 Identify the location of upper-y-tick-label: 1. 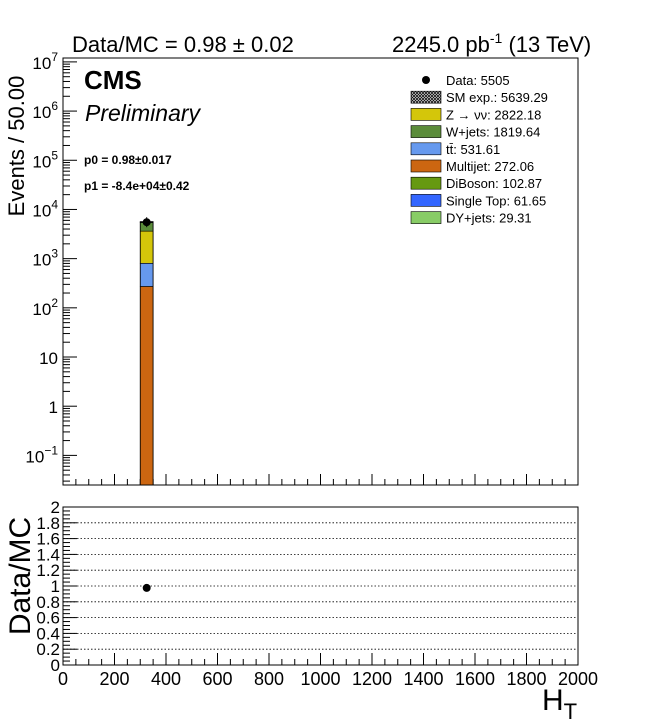
(53, 407).